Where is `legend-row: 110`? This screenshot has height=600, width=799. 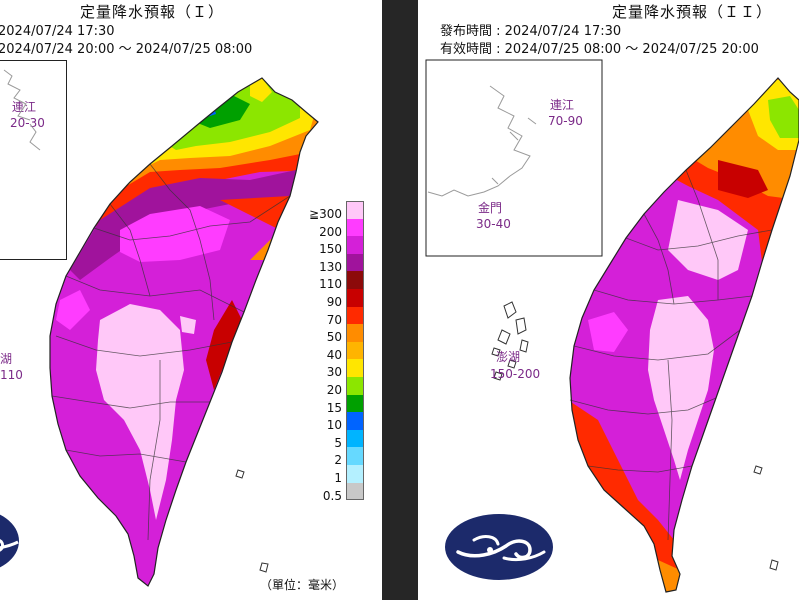 legend-row: 110 is located at coordinates (341, 280).